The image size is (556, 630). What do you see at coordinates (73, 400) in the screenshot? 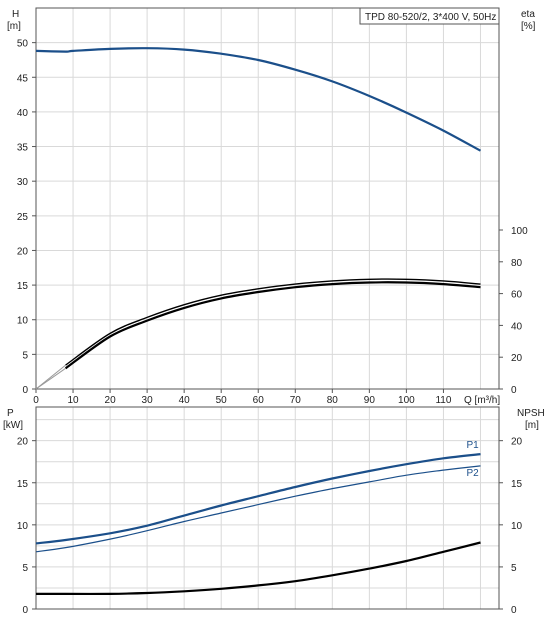
I see `x-tick-label: 10` at bounding box center [73, 400].